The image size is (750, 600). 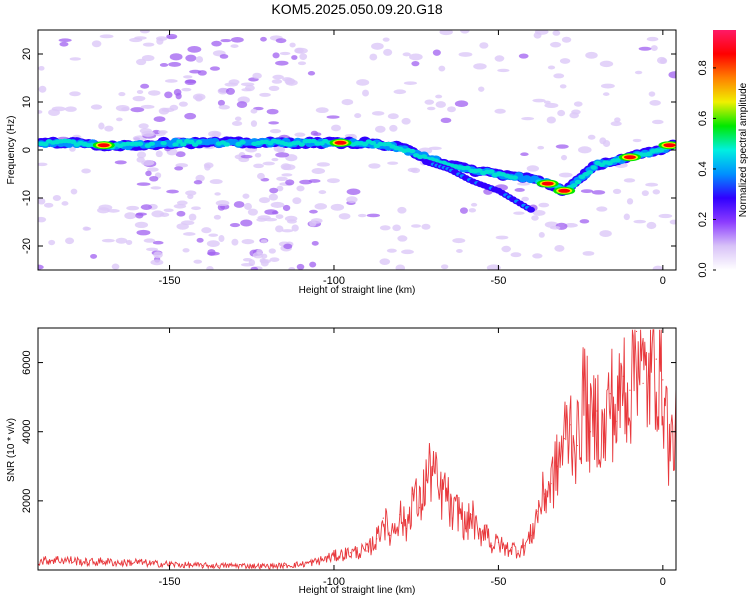 What do you see at coordinates (334, 281) in the screenshot?
I see `x-tick-label: -100` at bounding box center [334, 281].